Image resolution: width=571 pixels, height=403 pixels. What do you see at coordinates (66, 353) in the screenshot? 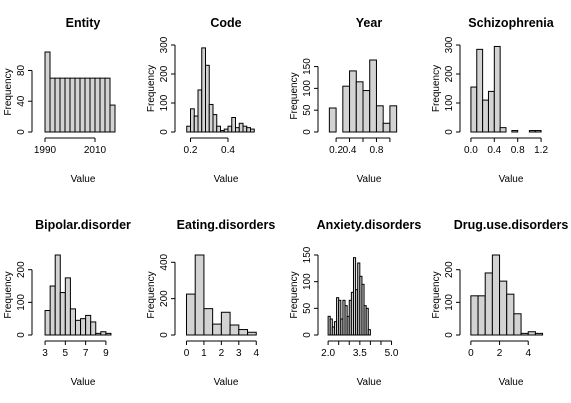
I see `x-tick-label: 5` at bounding box center [66, 353].